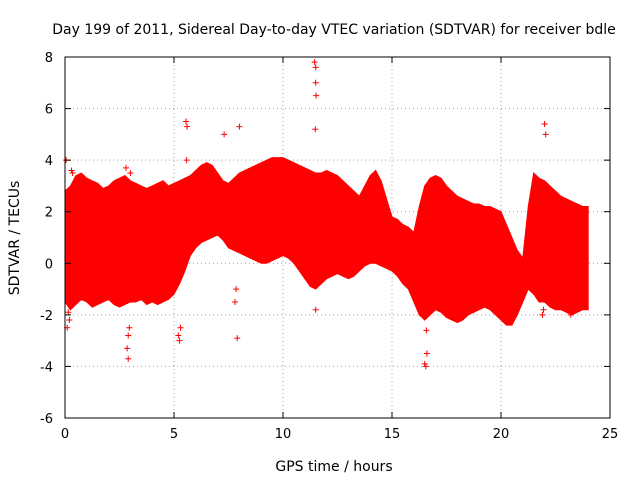 Image resolution: width=640 pixels, height=480 pixels. I want to click on y-tick-label: 2, so click(49, 213).